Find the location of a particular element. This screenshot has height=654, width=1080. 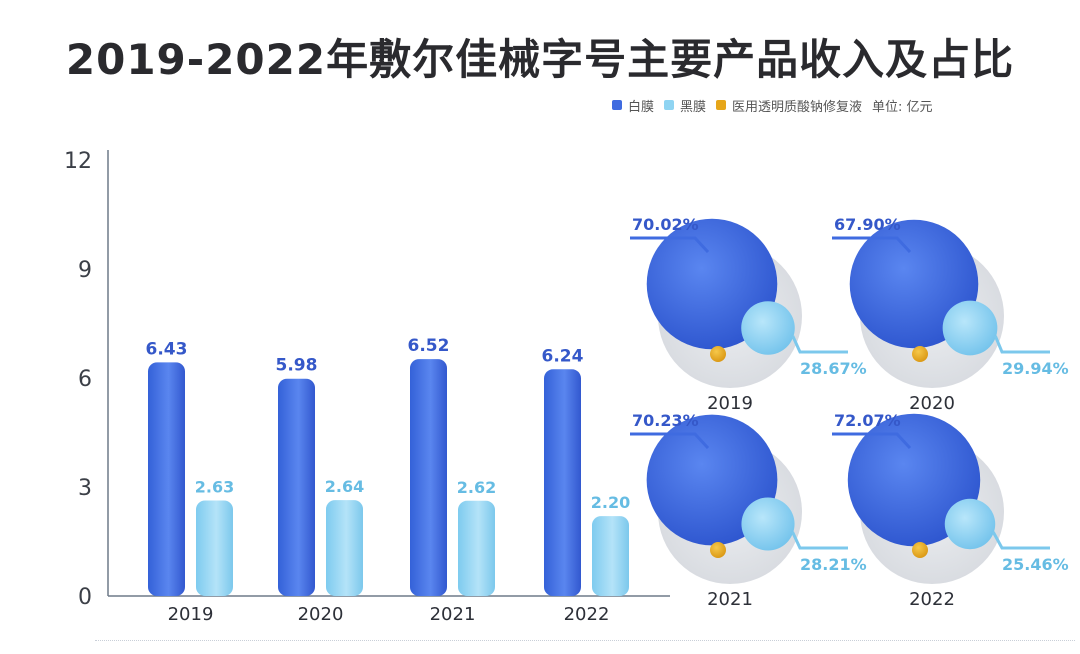

legend-item-liquid: 医用透明质酸钠修复液 is located at coordinates (789, 105).